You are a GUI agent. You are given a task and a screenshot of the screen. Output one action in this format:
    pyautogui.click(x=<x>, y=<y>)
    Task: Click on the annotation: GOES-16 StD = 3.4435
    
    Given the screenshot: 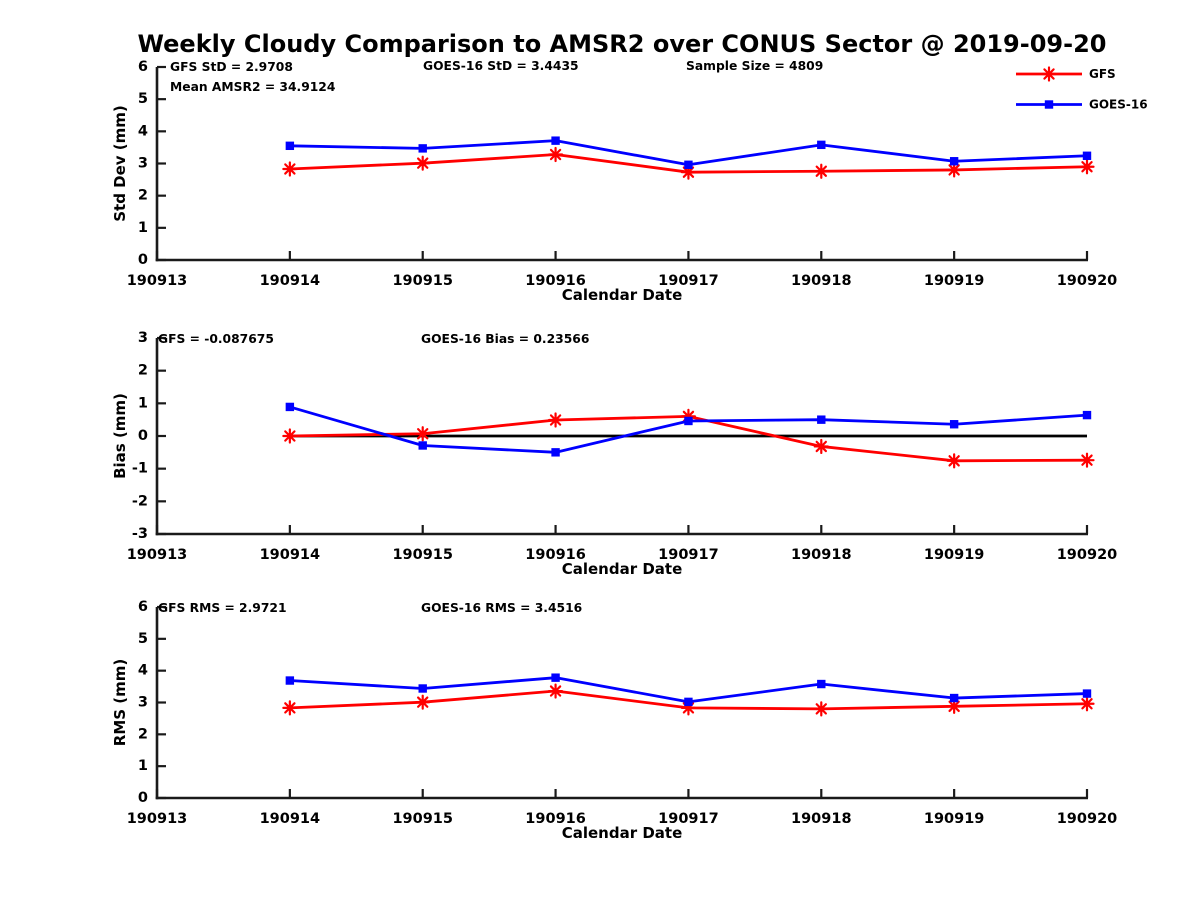 What is the action you would take?
    pyautogui.click(x=501, y=66)
    